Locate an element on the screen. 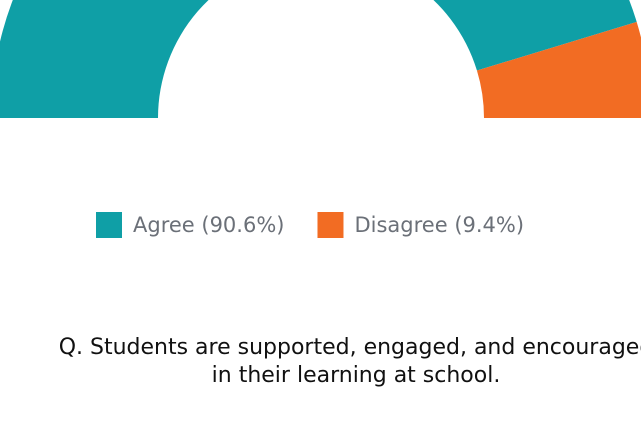  chart-title: in their learning at school. is located at coordinates (356, 375).